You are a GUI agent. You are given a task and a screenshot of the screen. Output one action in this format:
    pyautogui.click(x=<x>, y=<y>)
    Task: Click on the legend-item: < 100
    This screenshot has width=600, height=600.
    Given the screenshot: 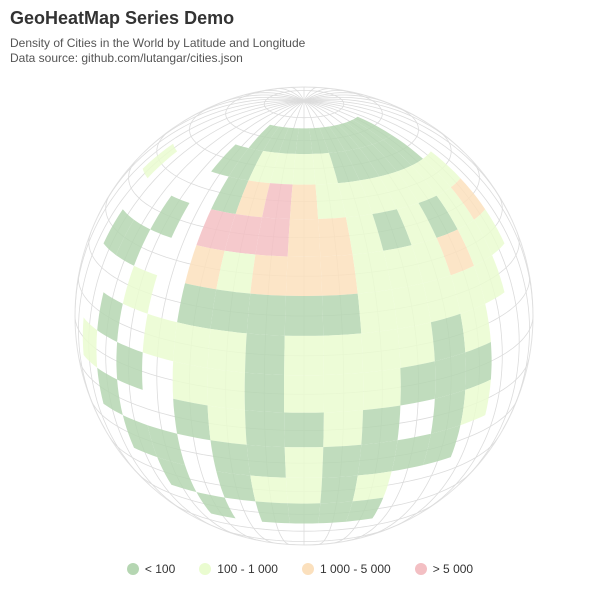 What is the action you would take?
    pyautogui.click(x=150, y=569)
    